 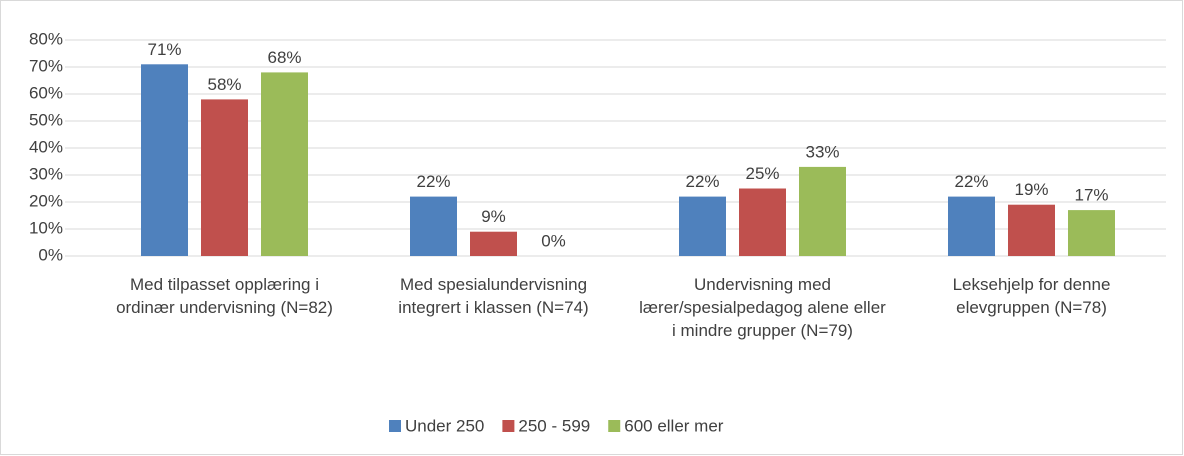 I want to click on legend-label: Under 250, so click(x=444, y=425).